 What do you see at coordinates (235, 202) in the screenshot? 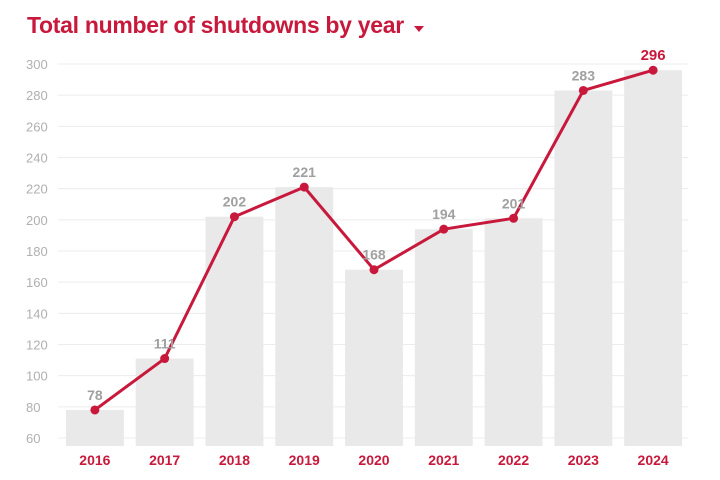
I see `value-label-2018: 202` at bounding box center [235, 202].